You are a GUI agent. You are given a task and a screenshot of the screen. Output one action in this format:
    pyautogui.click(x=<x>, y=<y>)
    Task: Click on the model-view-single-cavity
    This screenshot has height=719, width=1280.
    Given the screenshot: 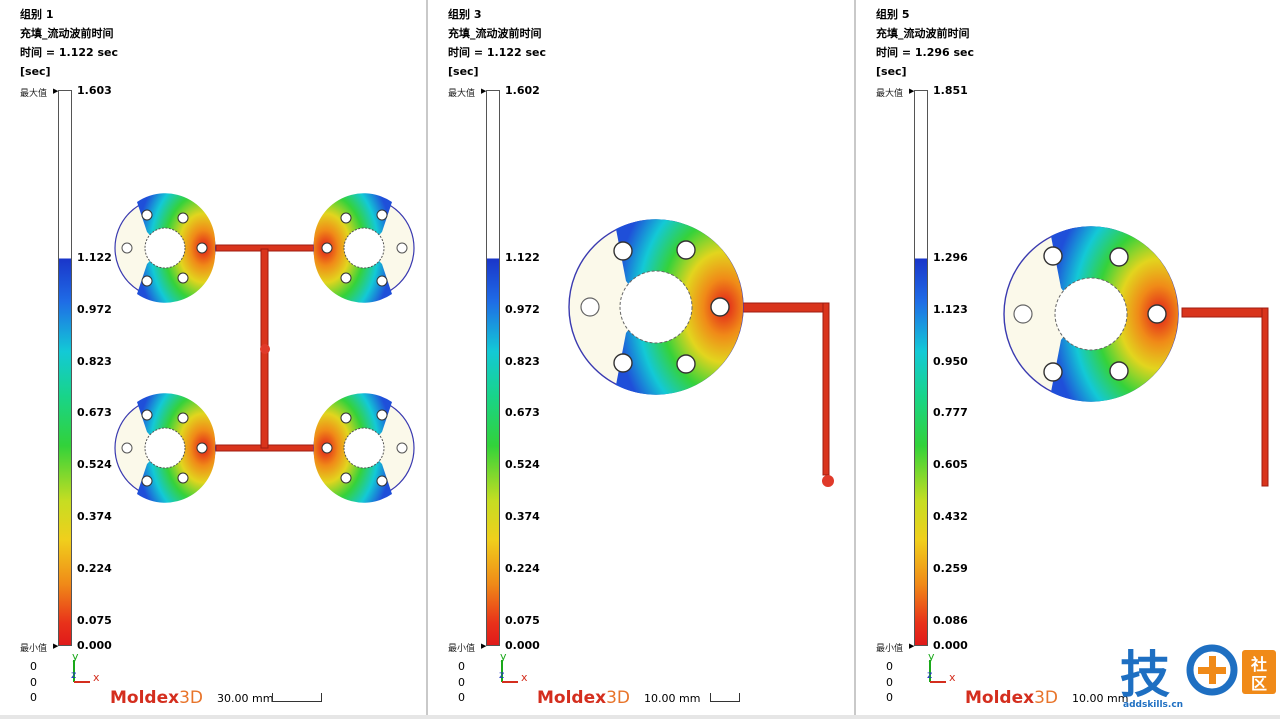 What is the action you would take?
    pyautogui.click(x=1136, y=356)
    